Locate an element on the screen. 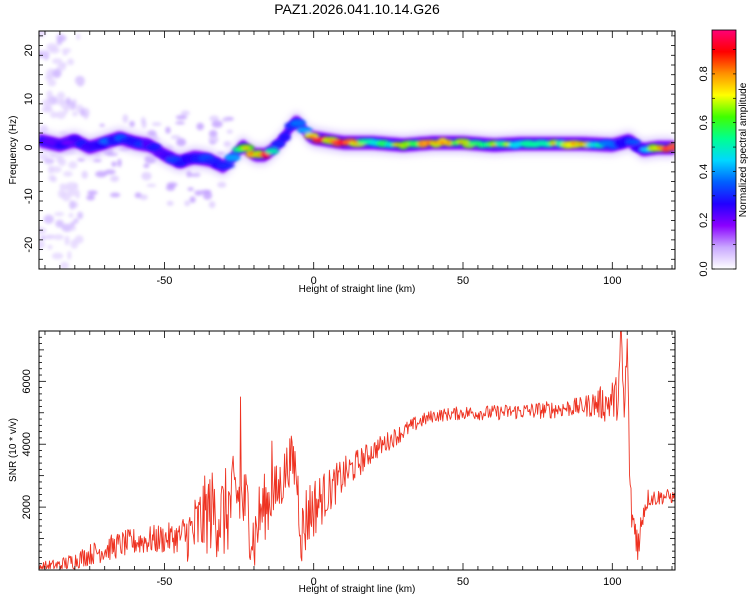 This screenshot has width=750, height=600. y-tick-label: 2000 is located at coordinates (27, 507).